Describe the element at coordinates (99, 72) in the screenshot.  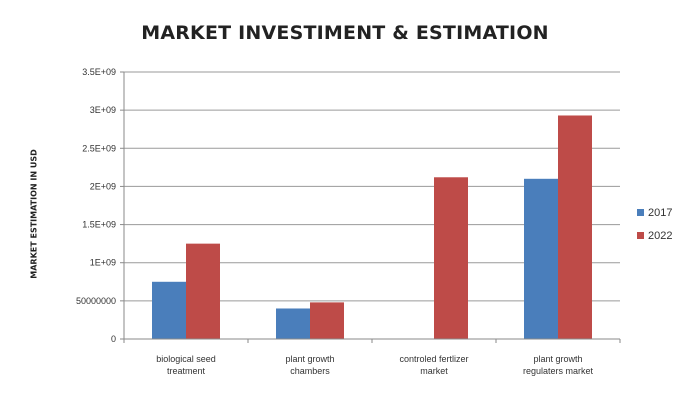
I see `y-tick-label: 3.5E+09` at that location.